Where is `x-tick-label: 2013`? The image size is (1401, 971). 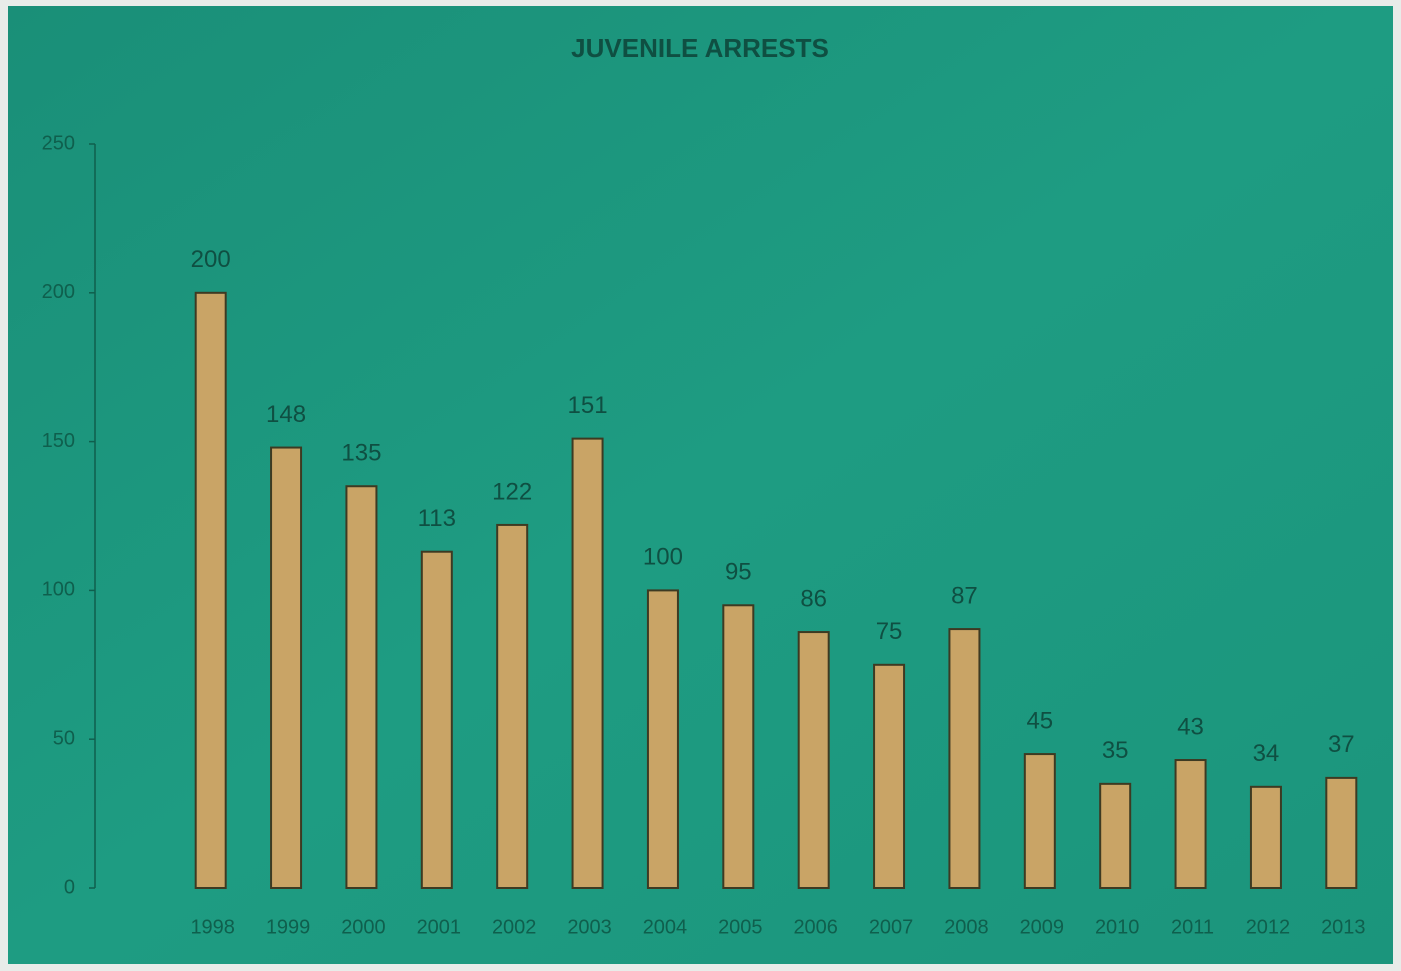
x-tick-label: 2013 is located at coordinates (1343, 927).